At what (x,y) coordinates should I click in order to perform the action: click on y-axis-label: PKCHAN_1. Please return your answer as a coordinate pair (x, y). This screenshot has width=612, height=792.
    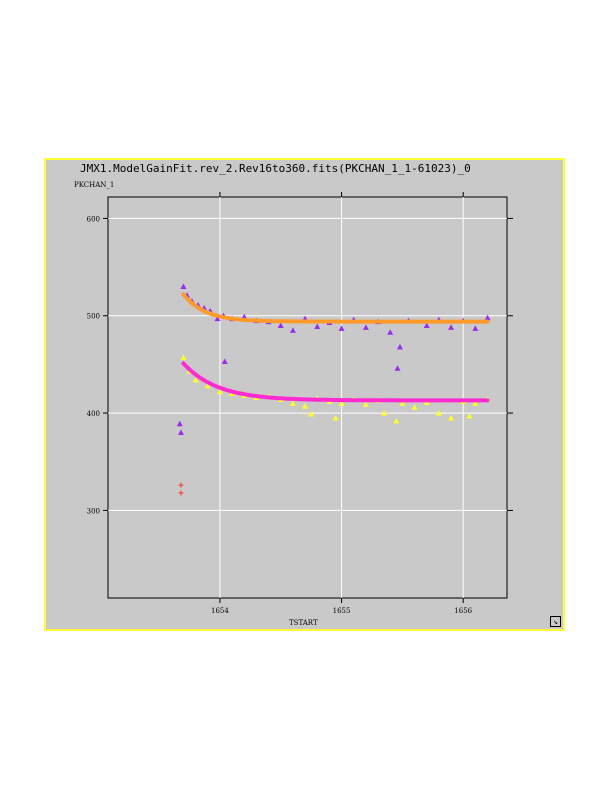
    Looking at the image, I should click on (94, 185).